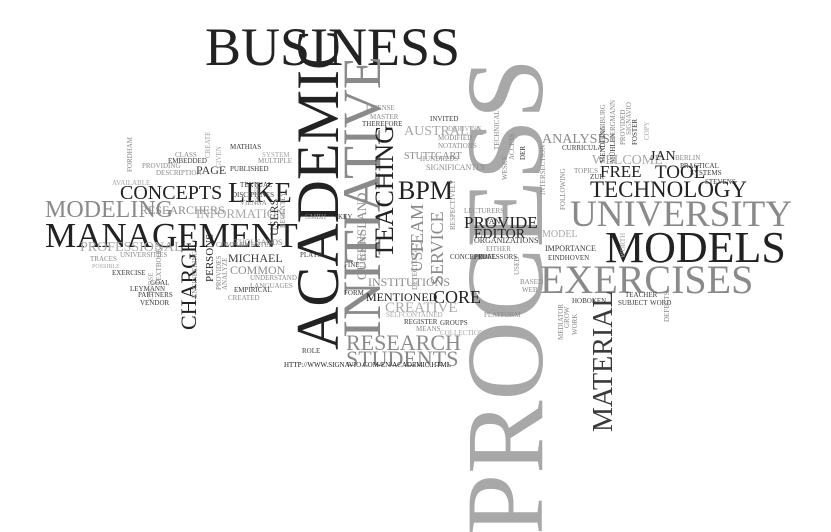 The width and height of the screenshot is (831, 532). What do you see at coordinates (456, 167) in the screenshot?
I see `word-significantly: SIGNIFICANTLY` at bounding box center [456, 167].